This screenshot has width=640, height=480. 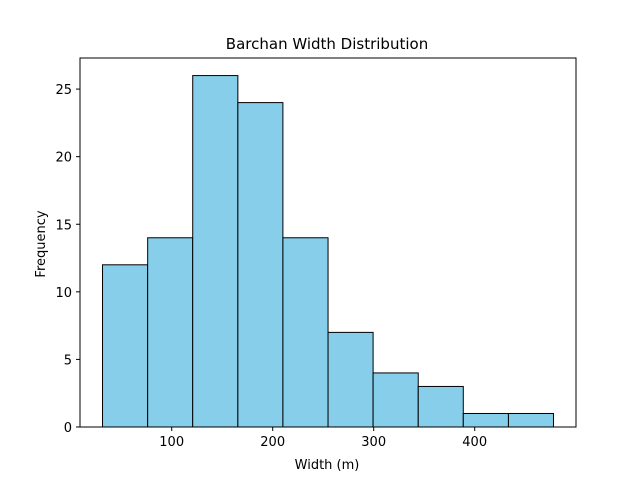 I want to click on y-tick-label: 20, so click(x=63, y=158).